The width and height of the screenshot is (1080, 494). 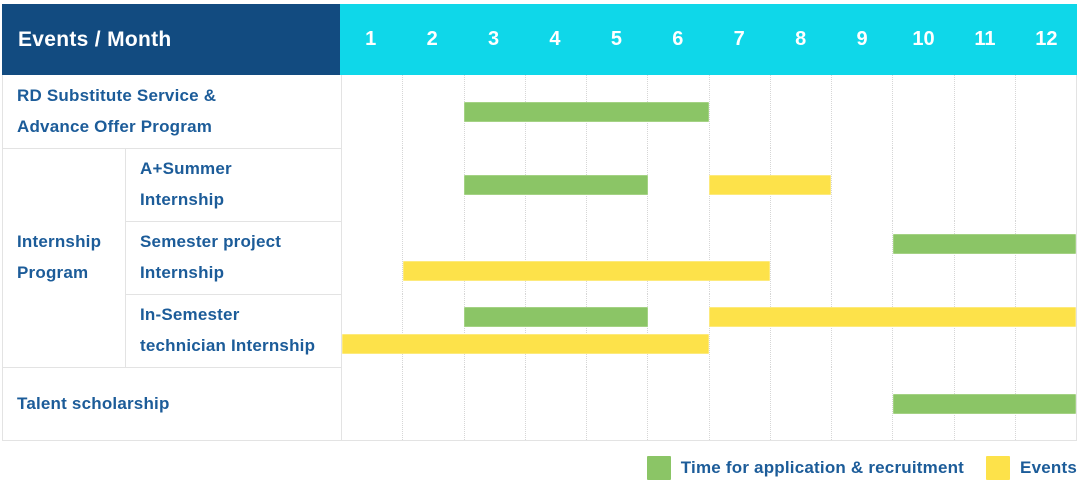 I want to click on row-label-cell: In-Semester technician Internship, so click(x=233, y=330).